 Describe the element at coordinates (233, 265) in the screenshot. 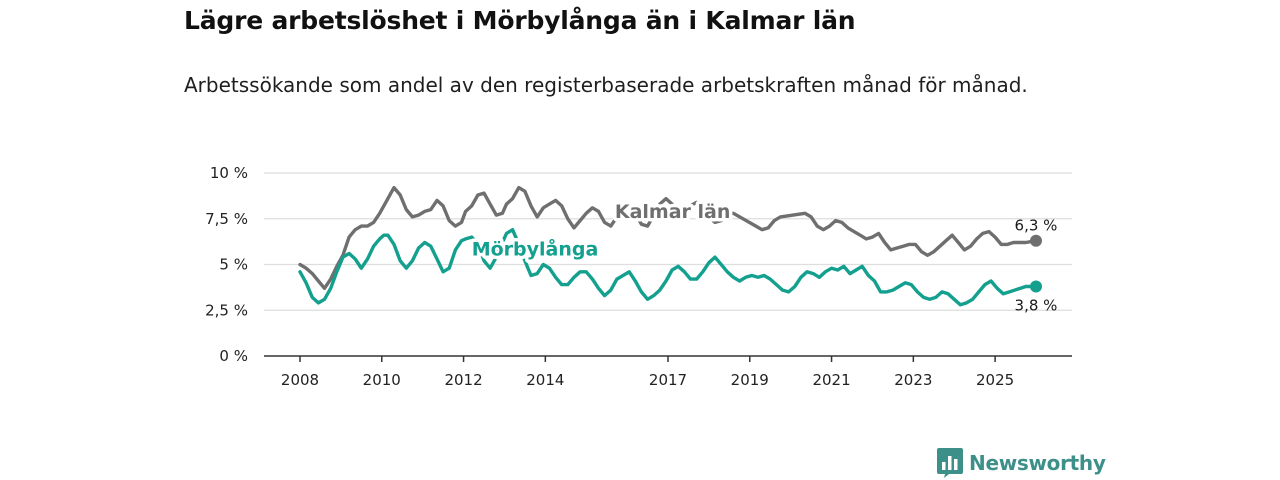

I see `y-tick-label: 5 %` at that location.